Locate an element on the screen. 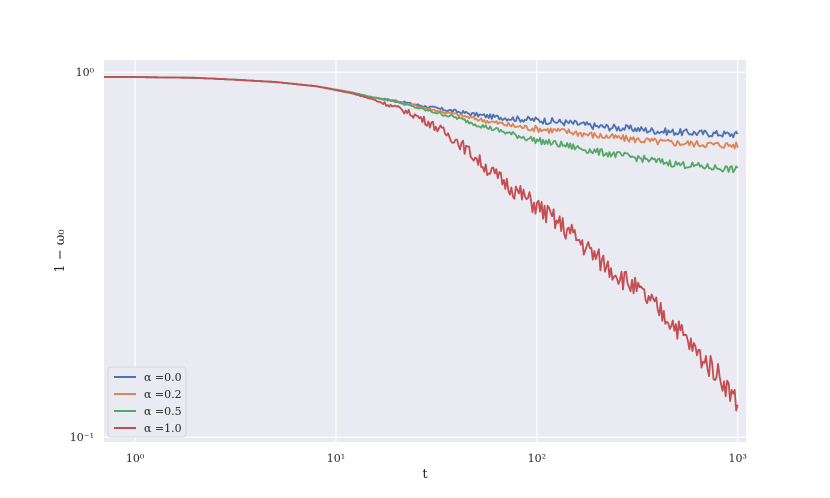 The image size is (830, 498). legend-box is located at coordinates (147, 402).